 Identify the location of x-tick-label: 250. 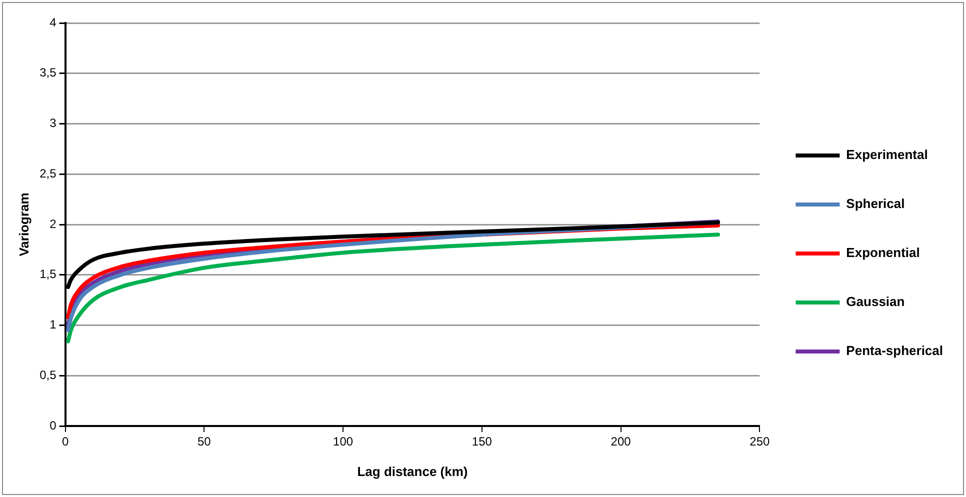
(760, 441).